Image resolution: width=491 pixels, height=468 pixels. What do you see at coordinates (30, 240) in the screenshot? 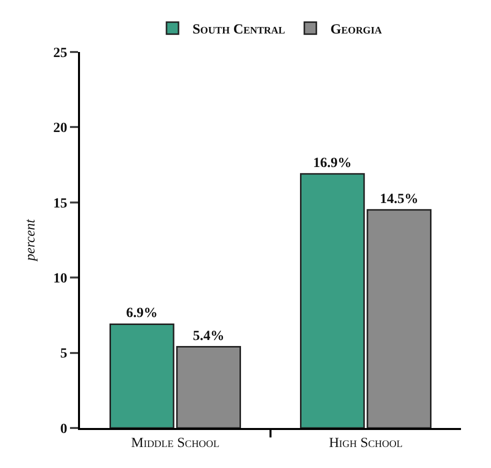
I see `y-axis-title: percent` at bounding box center [30, 240].